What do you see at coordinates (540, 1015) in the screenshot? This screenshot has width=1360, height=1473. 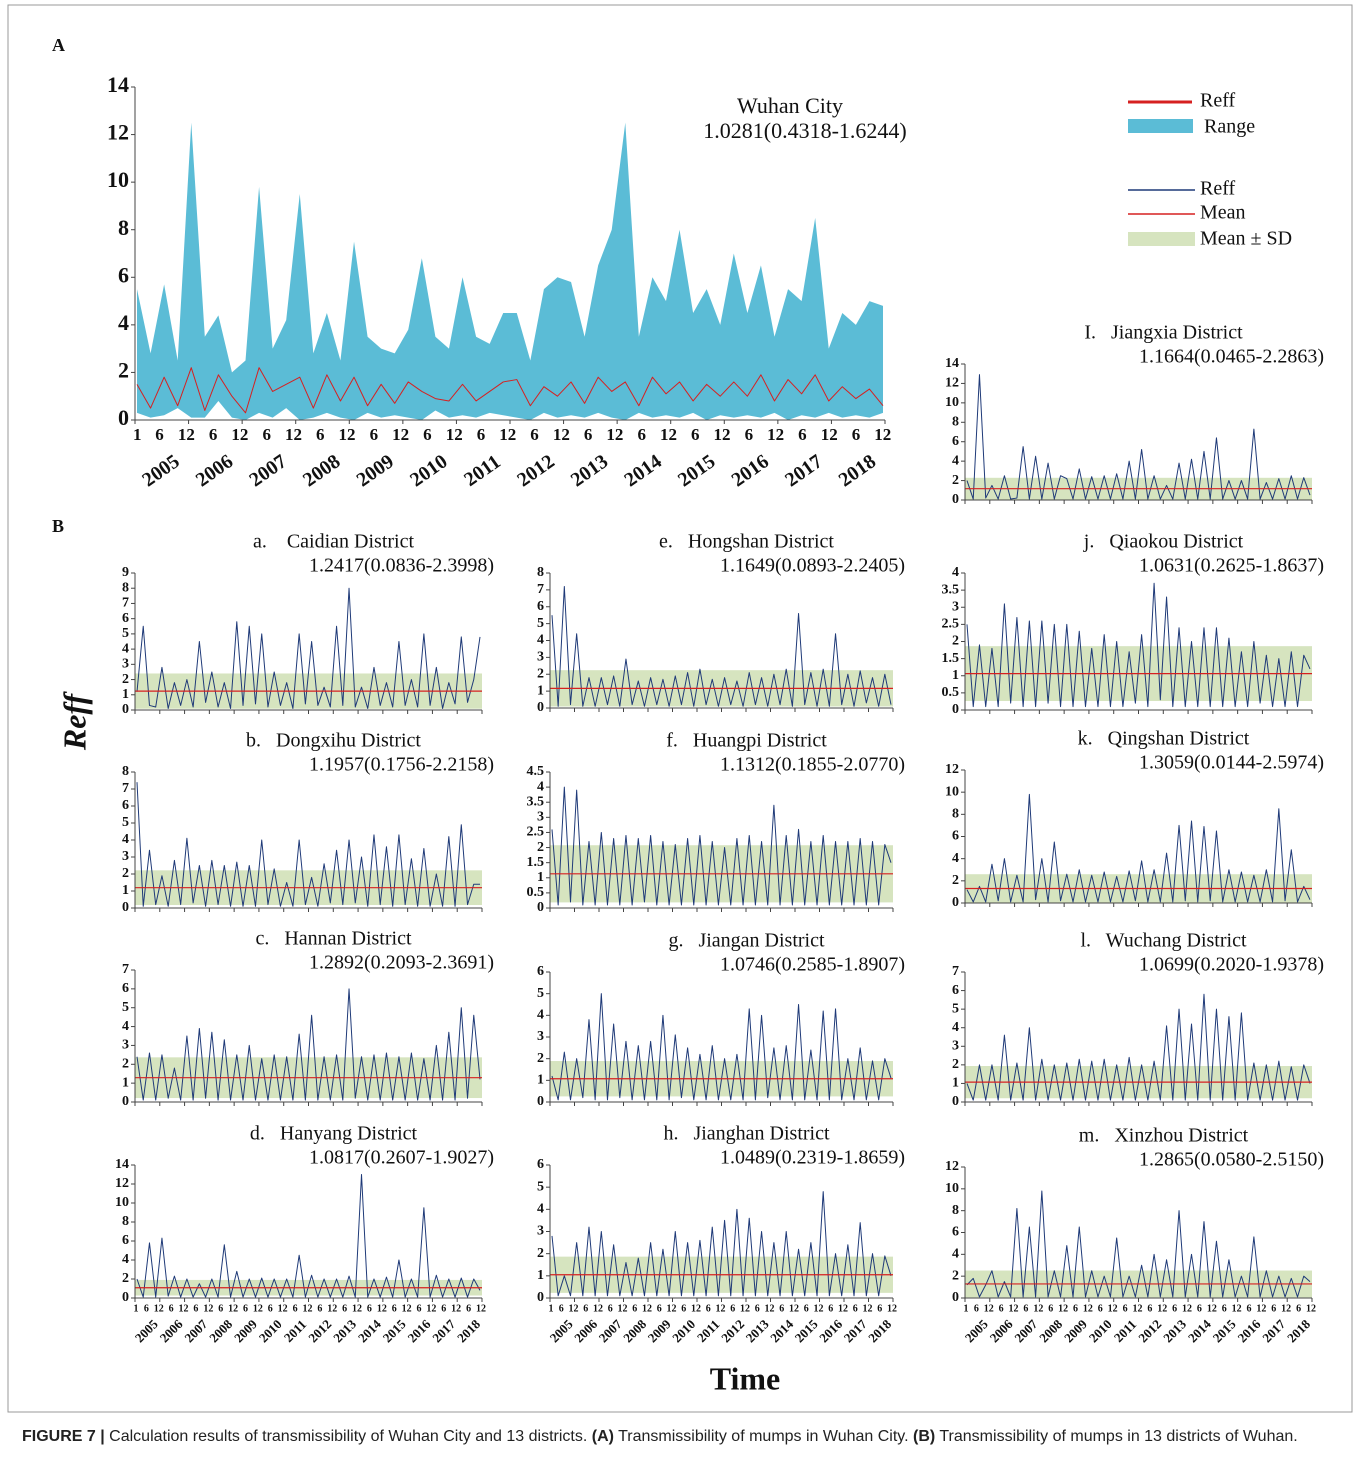 I see `y-tick-label: 4` at bounding box center [540, 1015].